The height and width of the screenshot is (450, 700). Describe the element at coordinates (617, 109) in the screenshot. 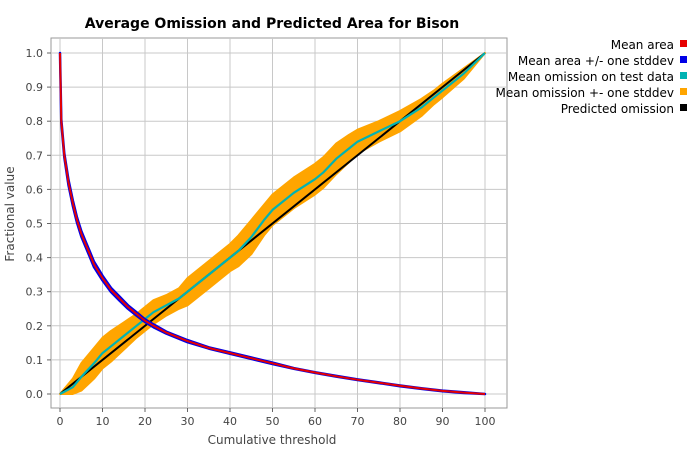

I see `legend-label: Predicted omission` at that location.